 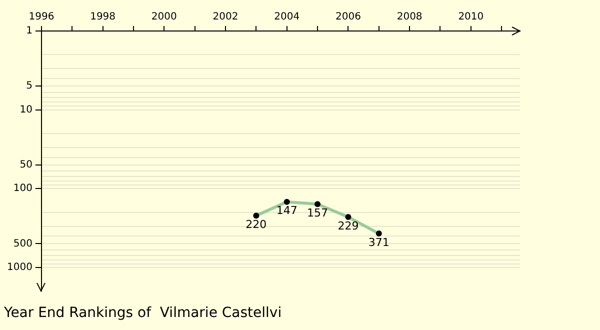 What do you see at coordinates (22, 244) in the screenshot?
I see `y-tick-label: 500` at bounding box center [22, 244].